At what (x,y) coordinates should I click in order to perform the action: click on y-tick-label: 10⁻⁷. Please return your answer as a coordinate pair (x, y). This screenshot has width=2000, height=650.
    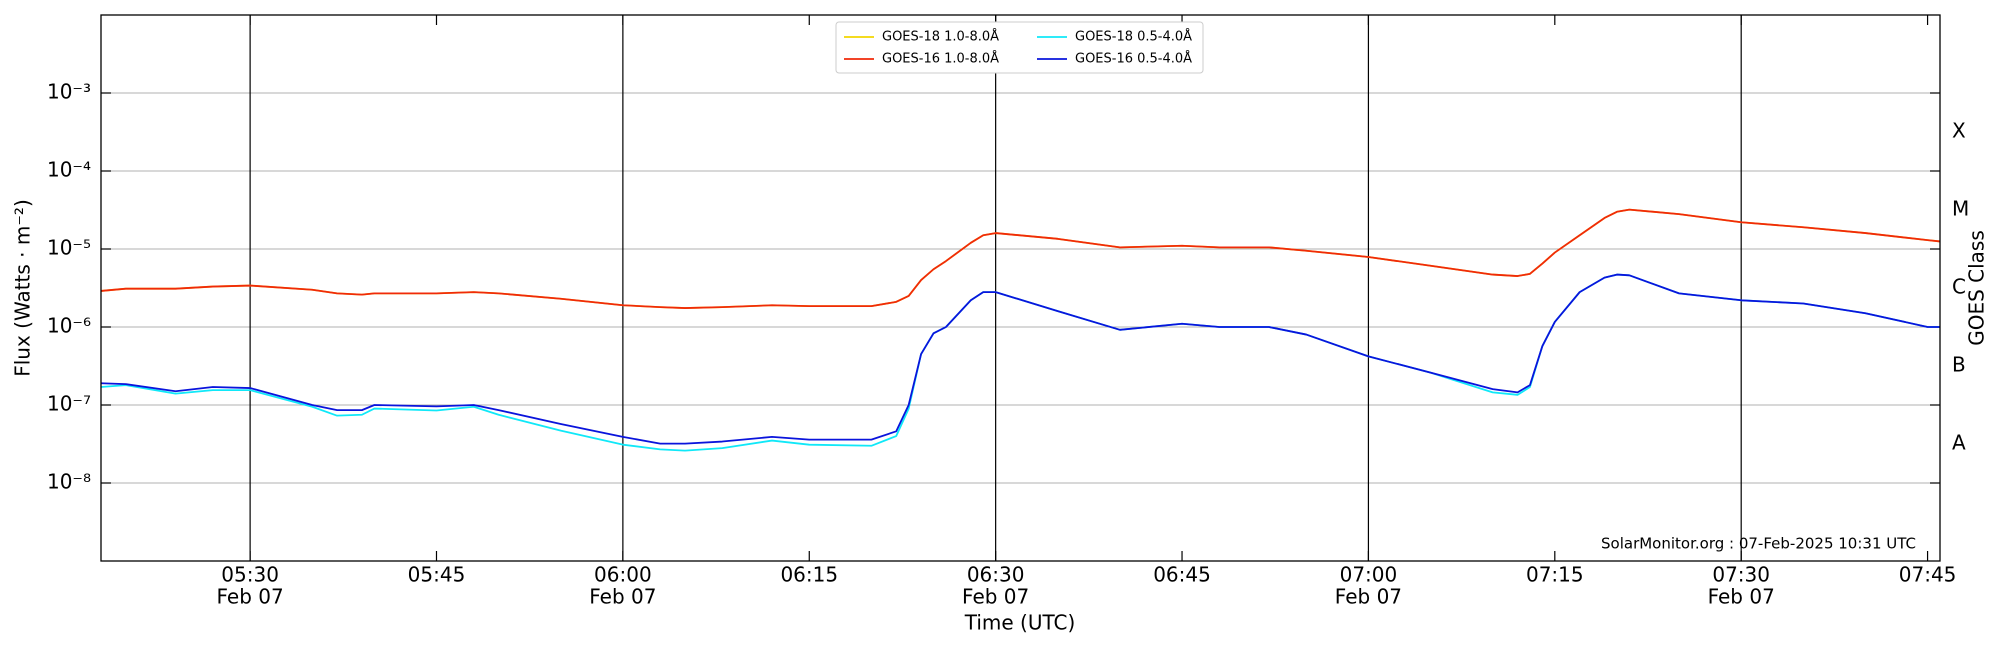
    Looking at the image, I should click on (69, 404).